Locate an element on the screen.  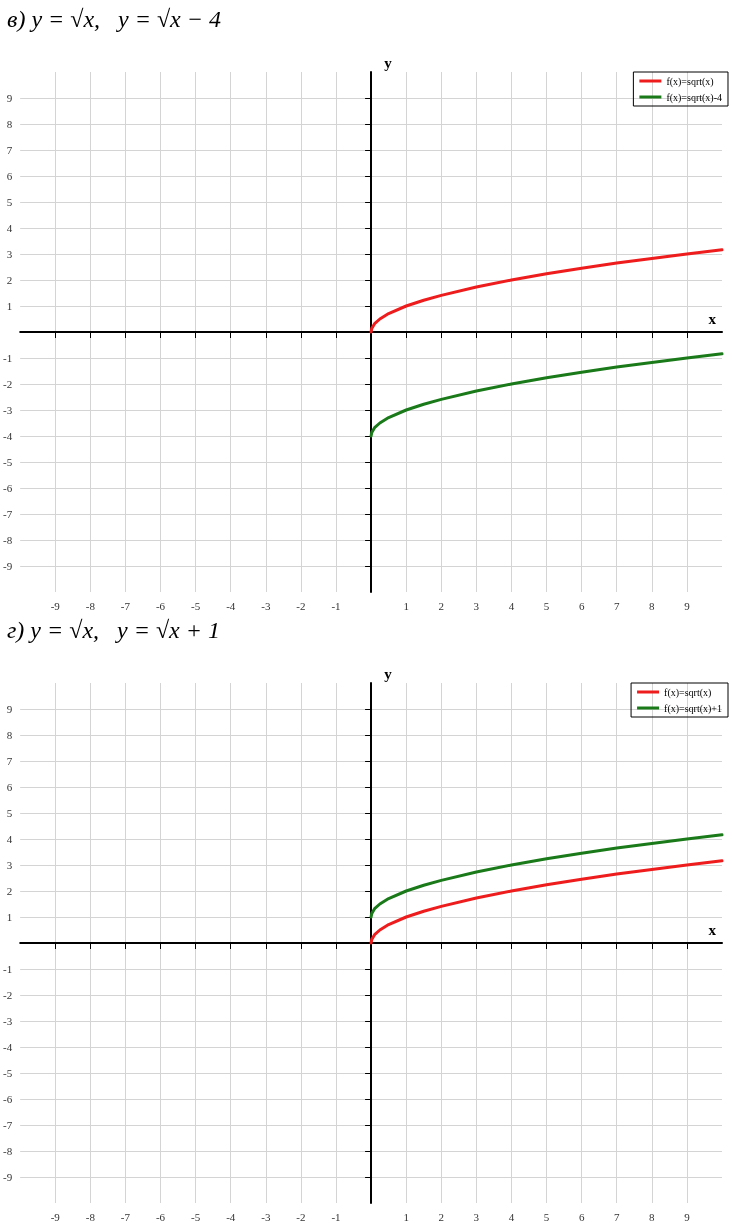
chart-title: г) y = √x, y = √x + 1 is located at coordinates (113, 630).